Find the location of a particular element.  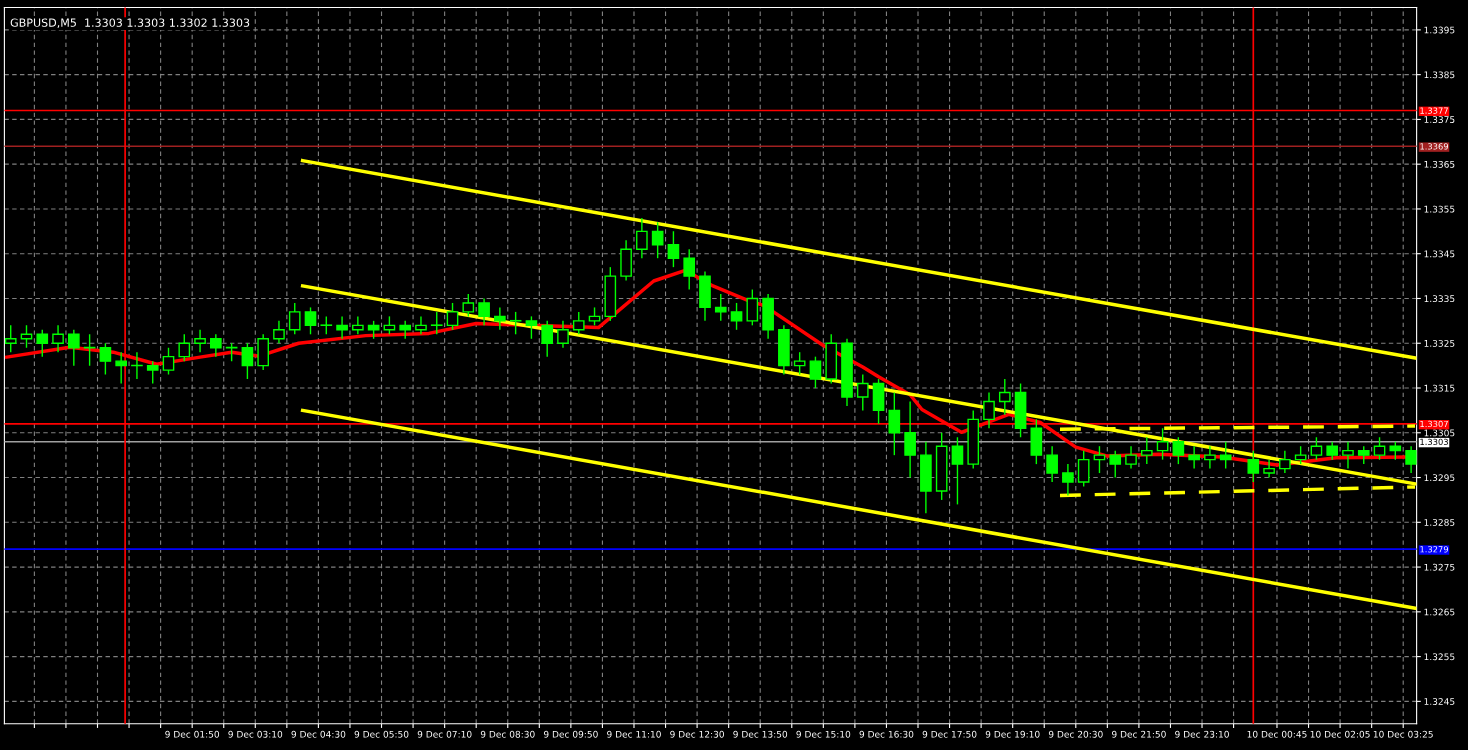

x-tick-label: 9 Dec 19:10 is located at coordinates (1012, 734).